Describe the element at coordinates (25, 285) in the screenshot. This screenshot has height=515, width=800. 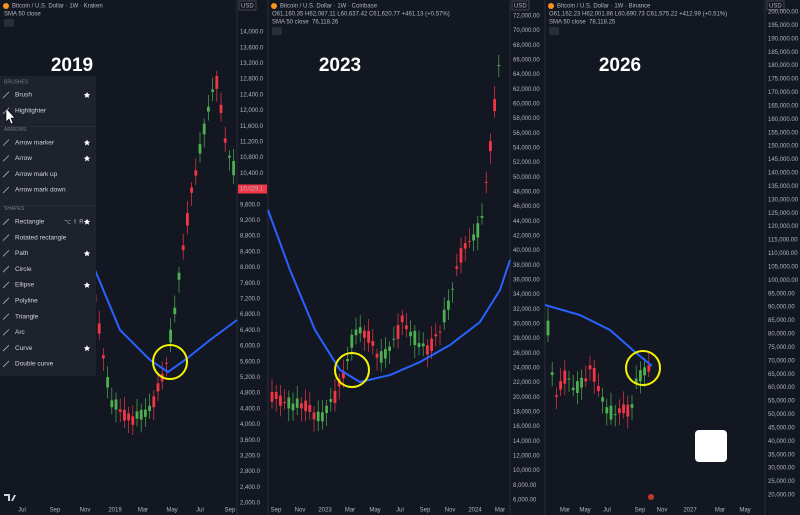
I see `menu-item-label: Ellipse` at that location.